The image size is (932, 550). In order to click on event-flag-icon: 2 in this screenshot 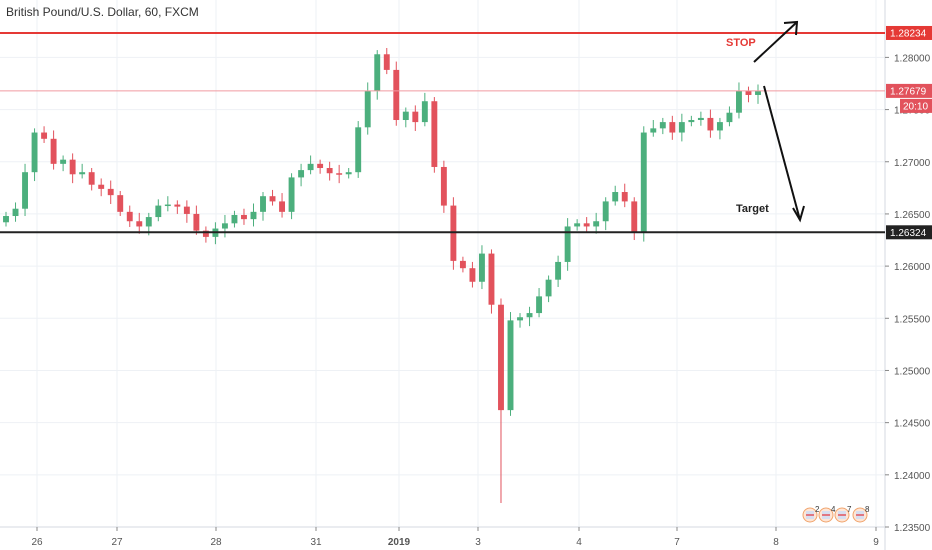, I will do `click(811, 514)`.